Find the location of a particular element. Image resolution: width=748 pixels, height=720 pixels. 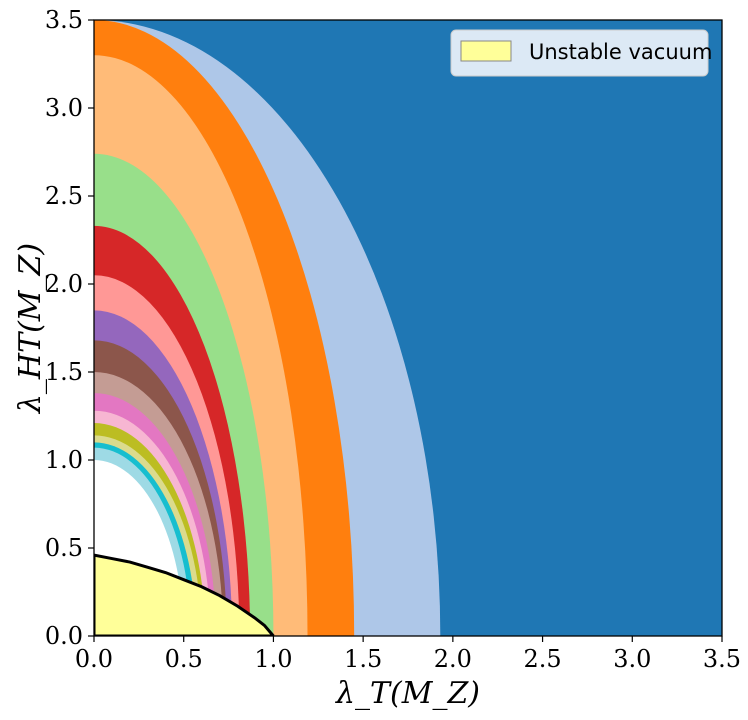

y-tick-label: 2.5 is located at coordinates (64, 196).